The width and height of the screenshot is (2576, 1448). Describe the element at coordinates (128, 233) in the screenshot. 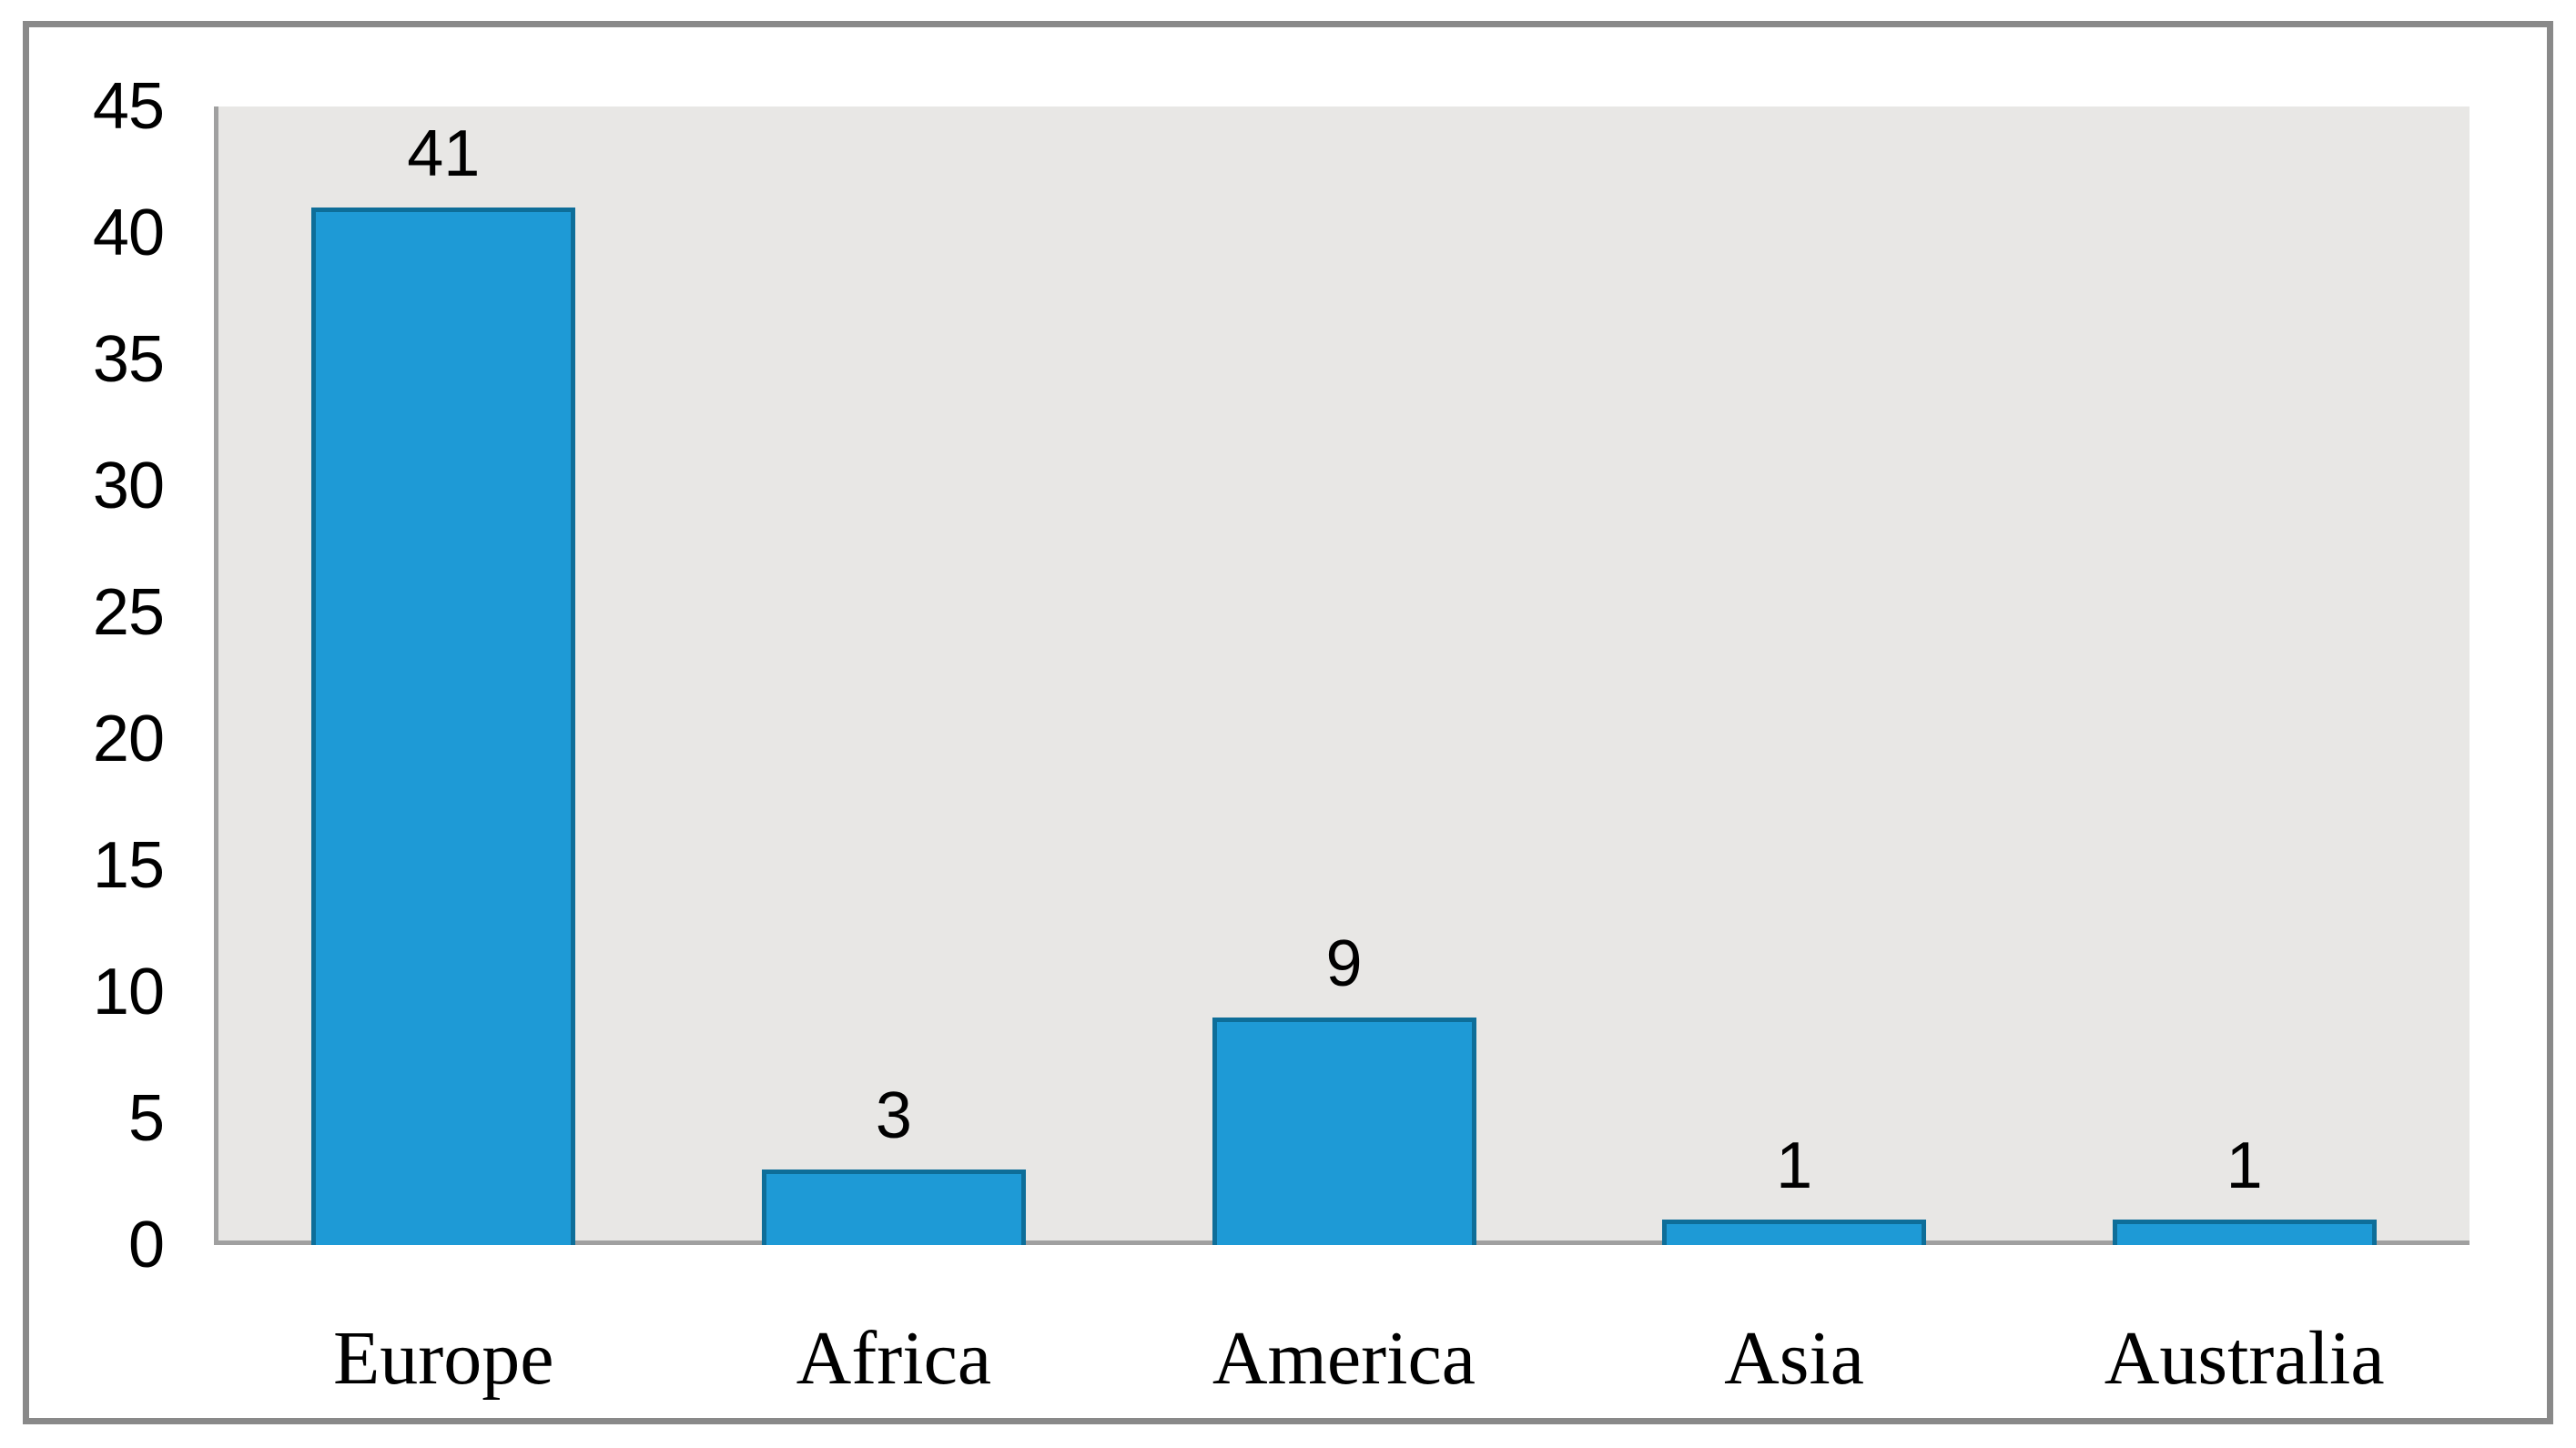

I see `y-tick-label: 40` at that location.